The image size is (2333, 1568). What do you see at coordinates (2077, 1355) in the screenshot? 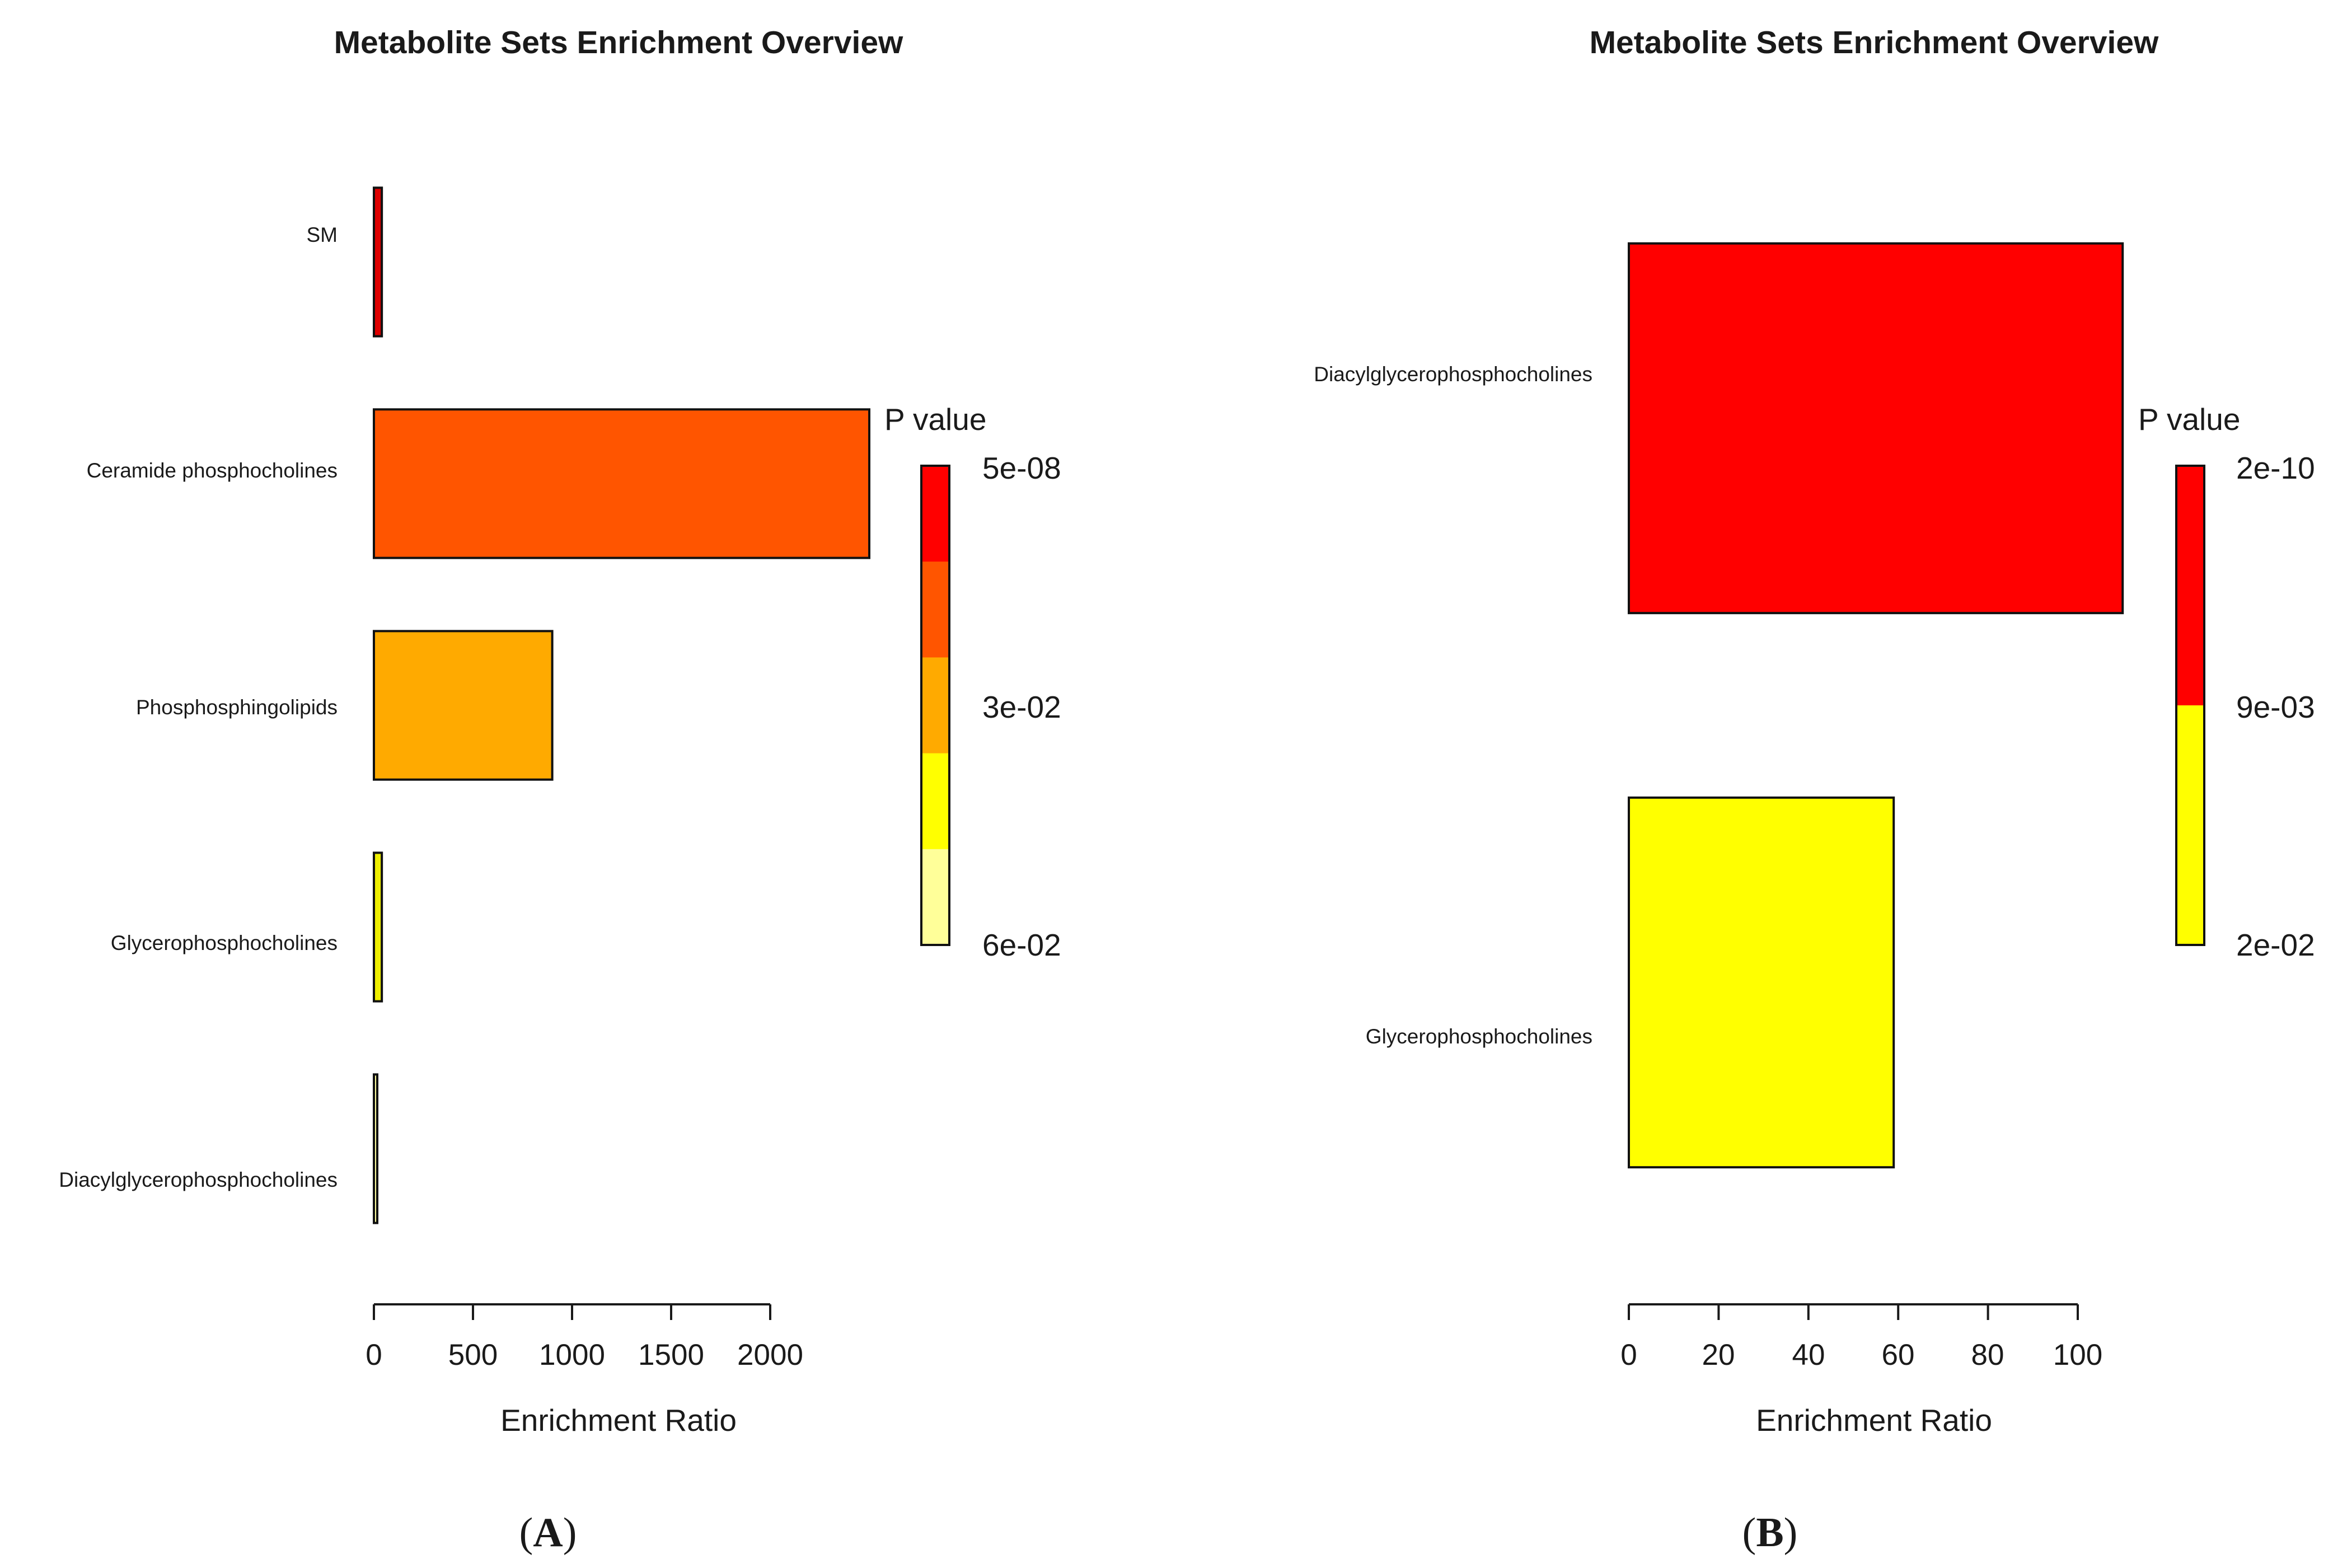
I see `chart-b-x-tick-label: 100` at bounding box center [2077, 1355].